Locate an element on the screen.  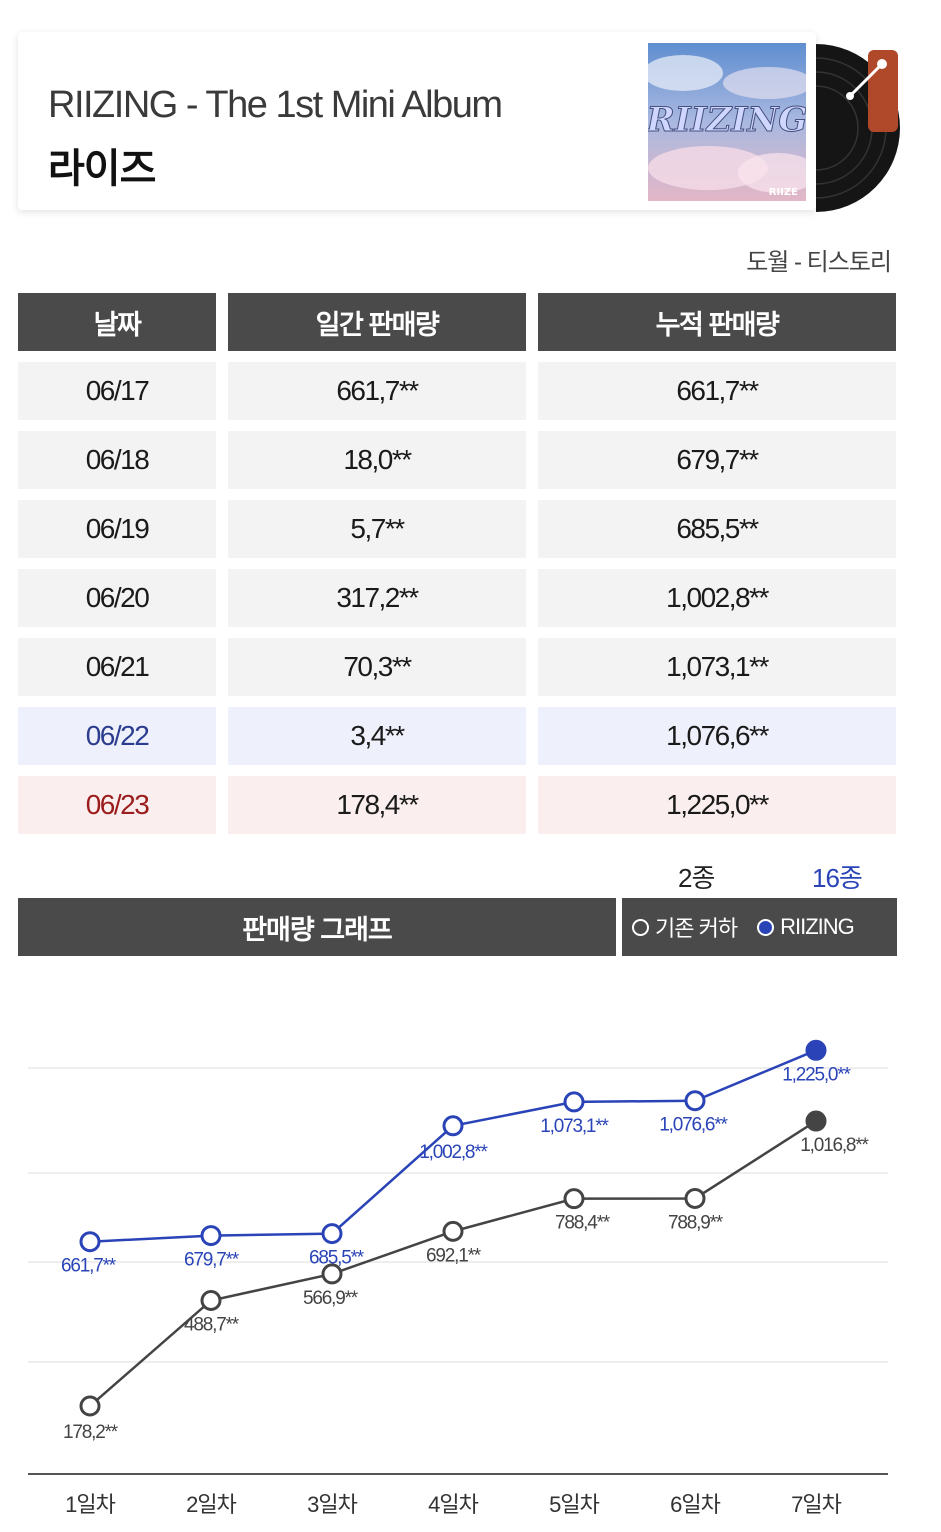
data-label-current: 661,7** is located at coordinates (89, 1266).